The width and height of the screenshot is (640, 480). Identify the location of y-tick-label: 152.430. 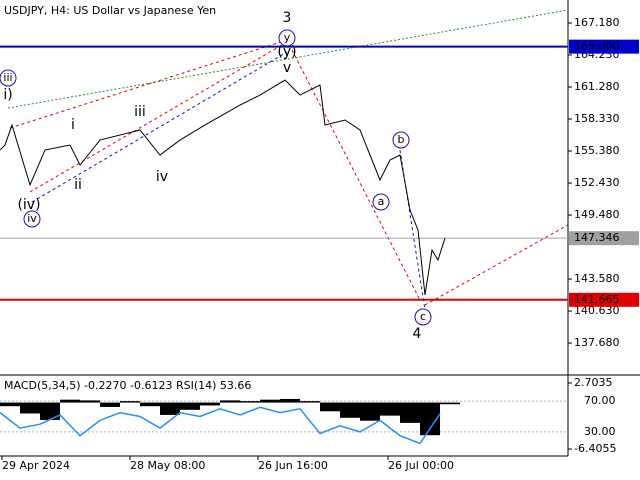
(597, 182).